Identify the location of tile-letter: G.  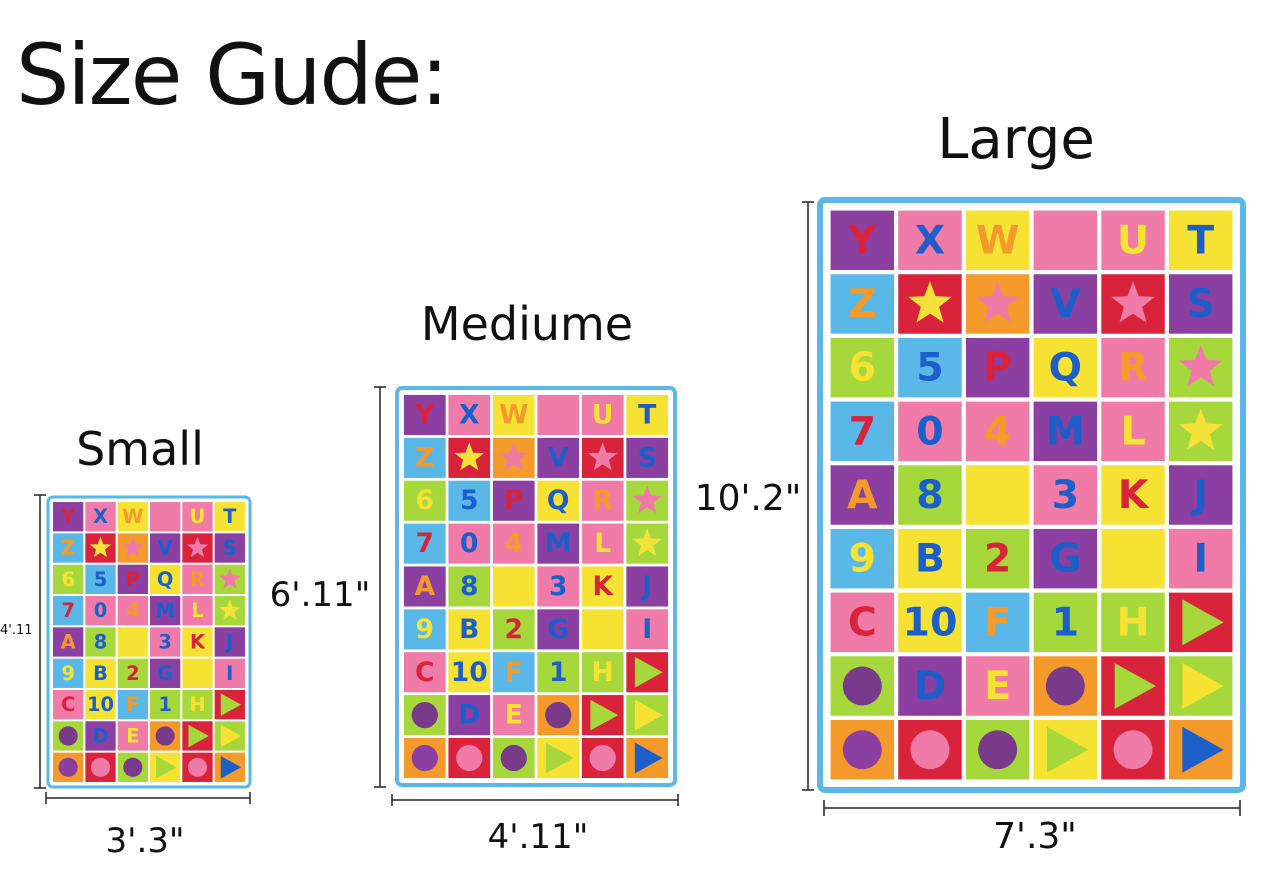
(1065, 559).